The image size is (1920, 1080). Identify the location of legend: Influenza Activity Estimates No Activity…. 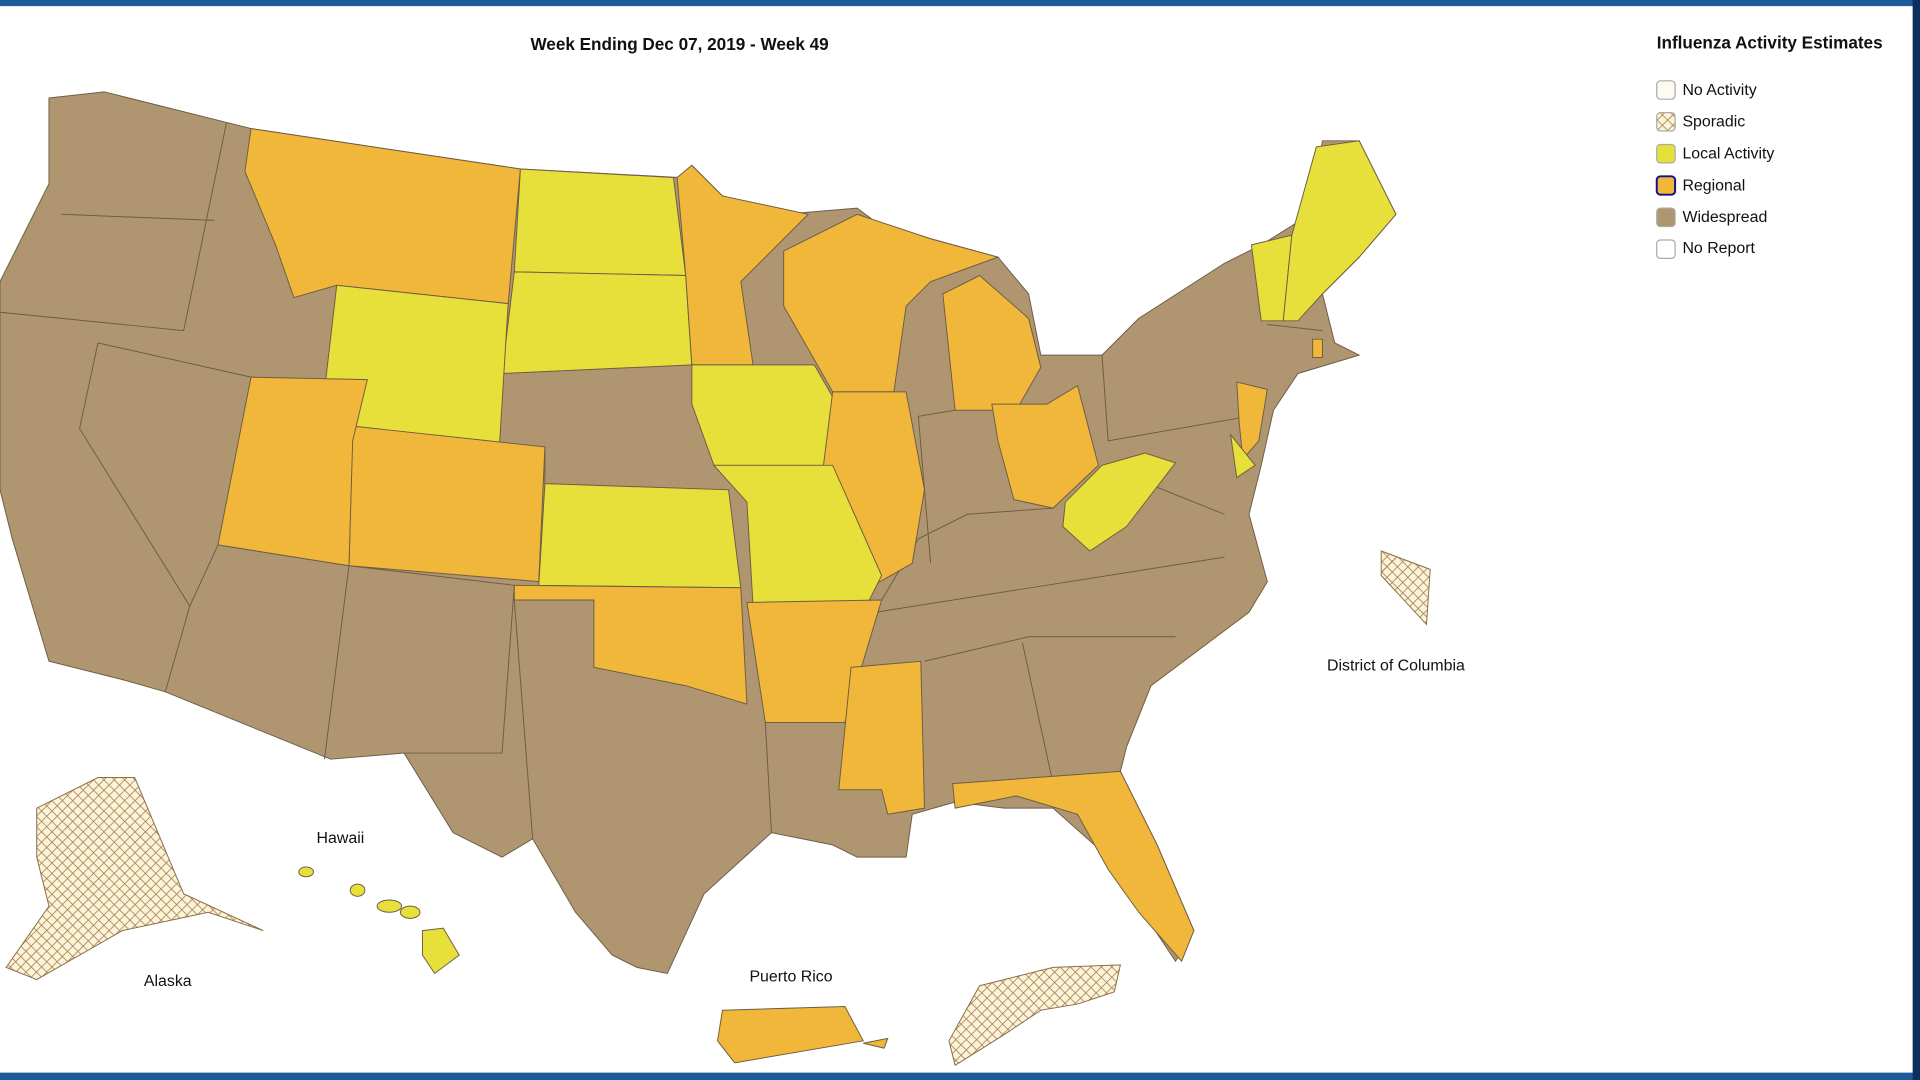
(1769, 146).